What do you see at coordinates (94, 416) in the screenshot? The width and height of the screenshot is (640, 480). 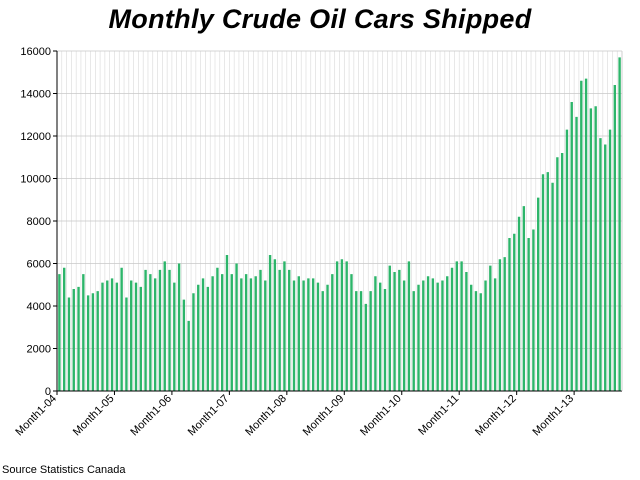 I see `x-tick-label: Month1-05` at bounding box center [94, 416].